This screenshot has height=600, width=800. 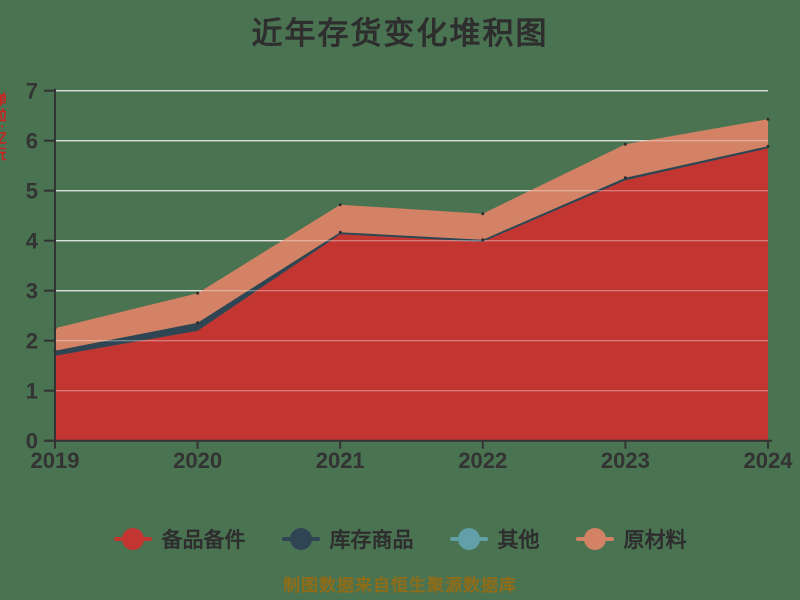 What do you see at coordinates (32, 441) in the screenshot?
I see `y-tick-label: 0` at bounding box center [32, 441].